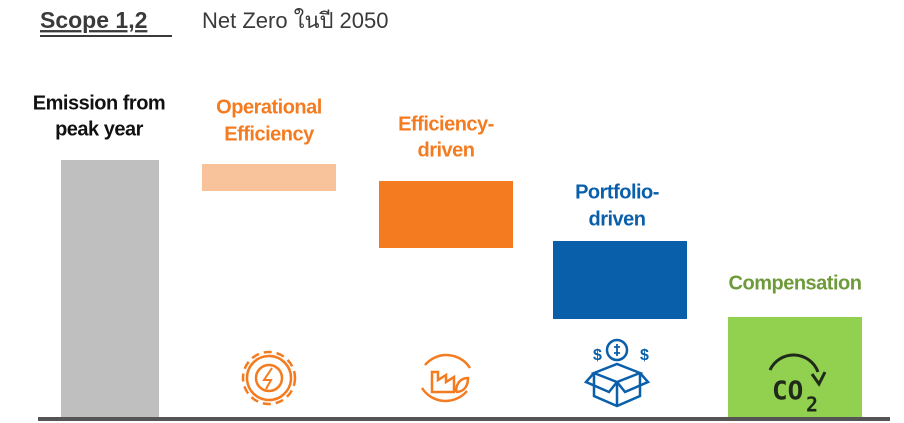 This screenshot has width=904, height=423. What do you see at coordinates (99, 129) in the screenshot?
I see `step-label: peak year` at bounding box center [99, 129].